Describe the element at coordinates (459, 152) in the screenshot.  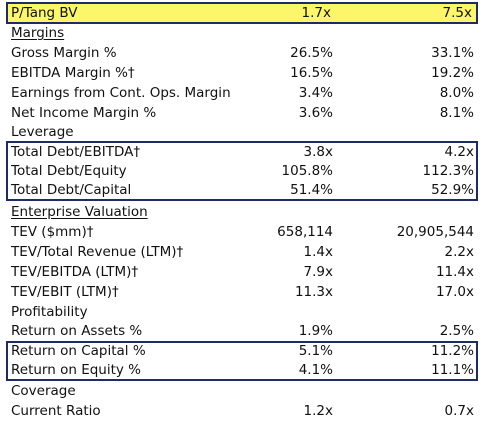
I see `row-value-2: 4.2x` at that location.